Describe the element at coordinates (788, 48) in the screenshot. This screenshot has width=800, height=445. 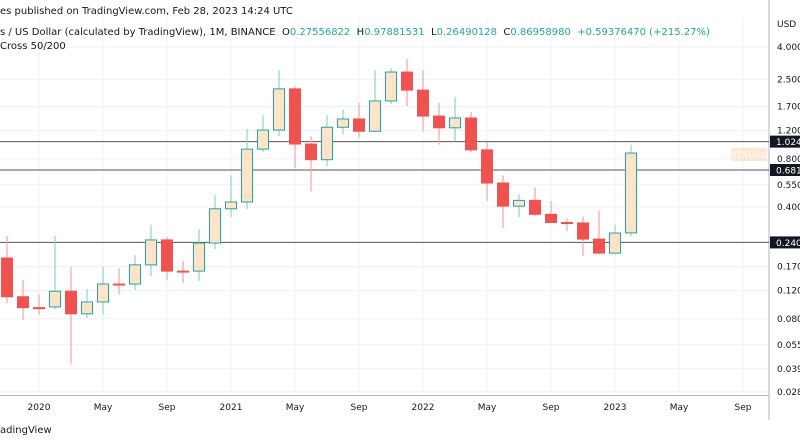
I see `price-tick-label: 4.0000` at that location.